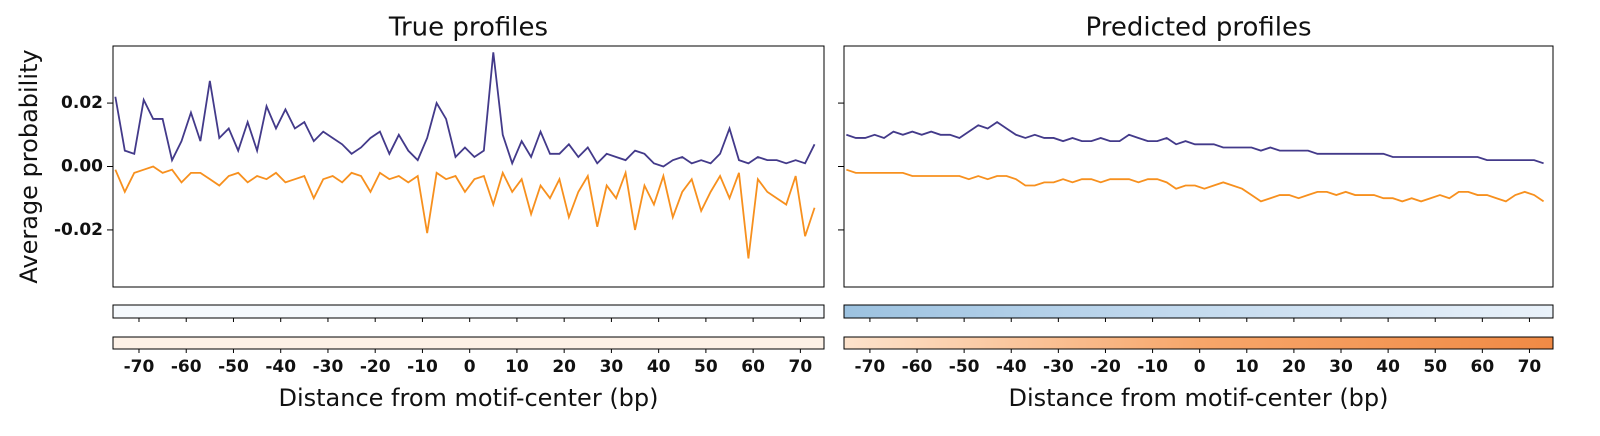 This screenshot has height=436, width=1600. Describe the element at coordinates (29, 166) in the screenshot. I see `y-axis-label: Average probability` at that location.